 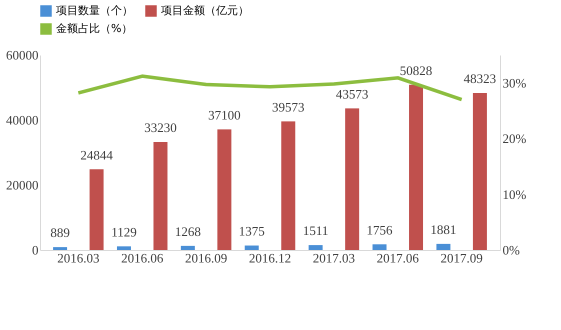 What do you see at coordinates (251, 231) in the screenshot?
I see `data-label: 1375` at bounding box center [251, 231].